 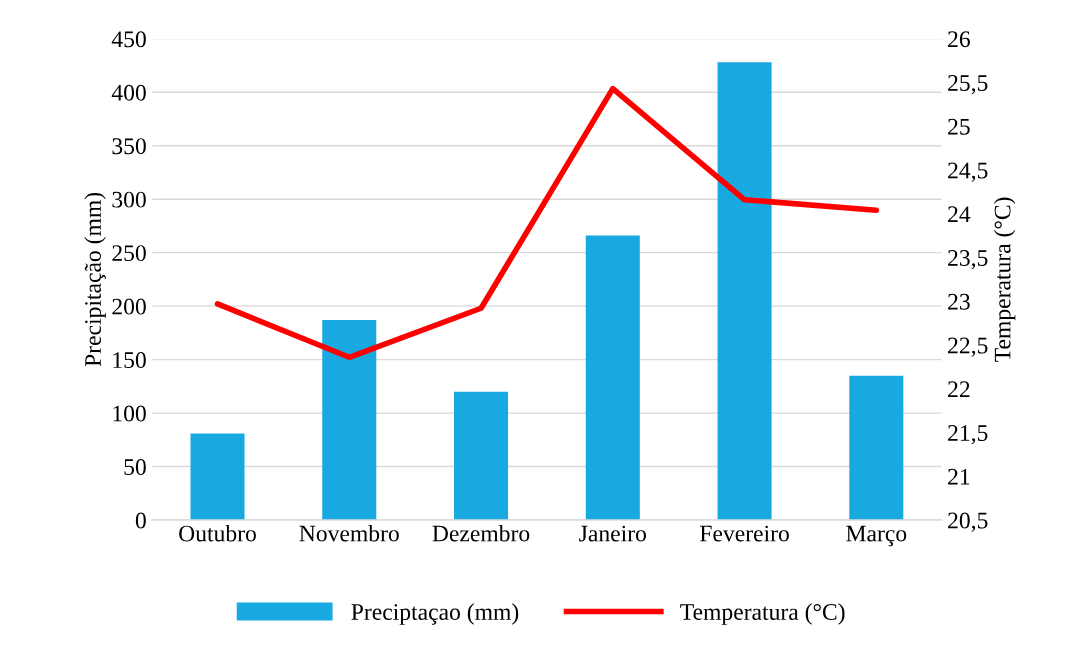 I want to click on y2-tick-label: 22, so click(x=959, y=389).